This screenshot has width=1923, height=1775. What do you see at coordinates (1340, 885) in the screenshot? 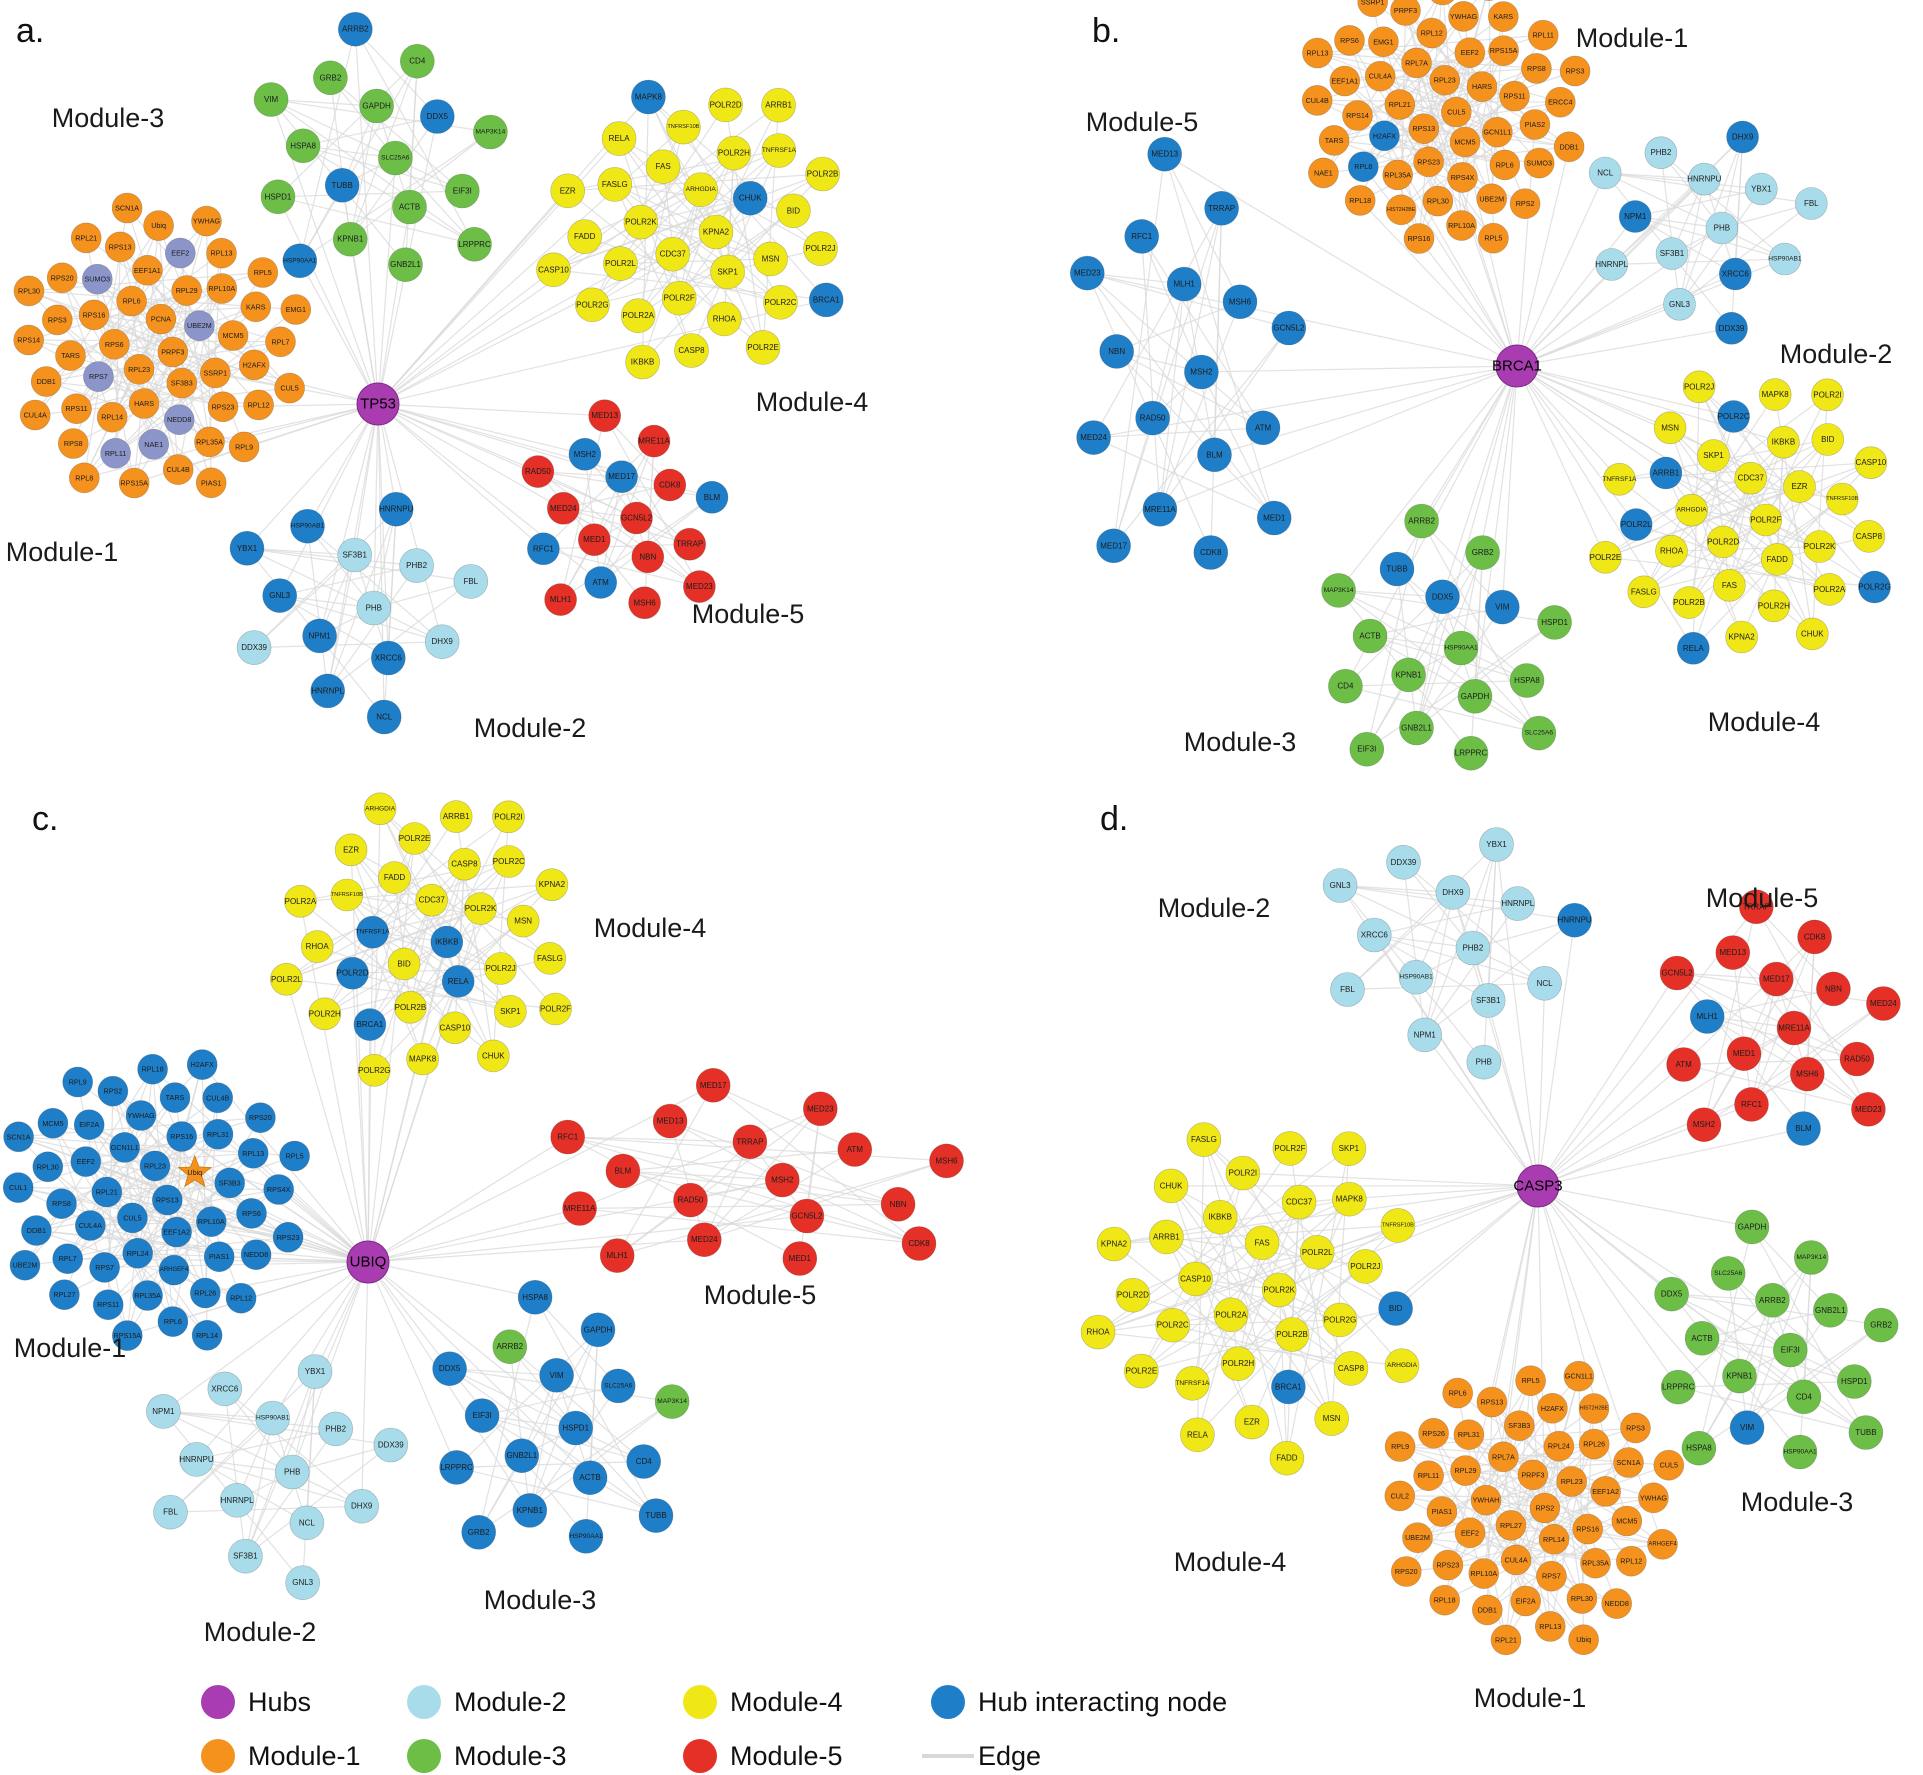
I see `node-gnl3` at bounding box center [1340, 885].